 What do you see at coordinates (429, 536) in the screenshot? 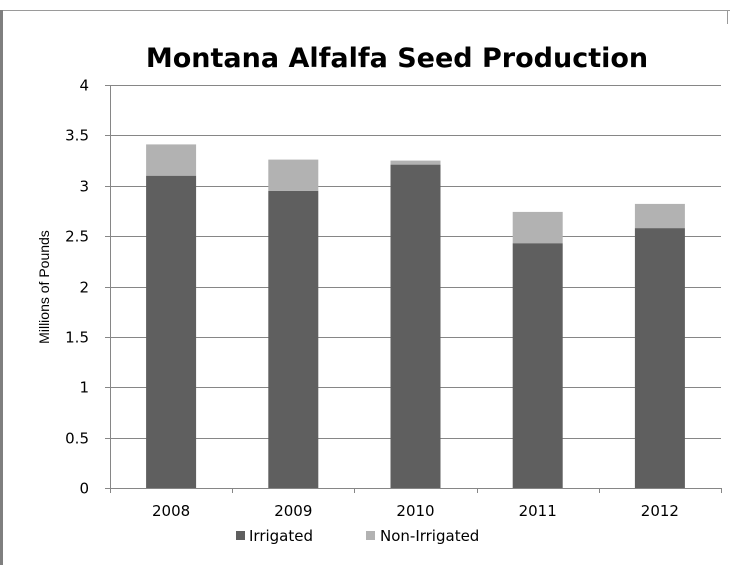
I see `legend-label-non-irrigated: Non-Irrigated` at bounding box center [429, 536].